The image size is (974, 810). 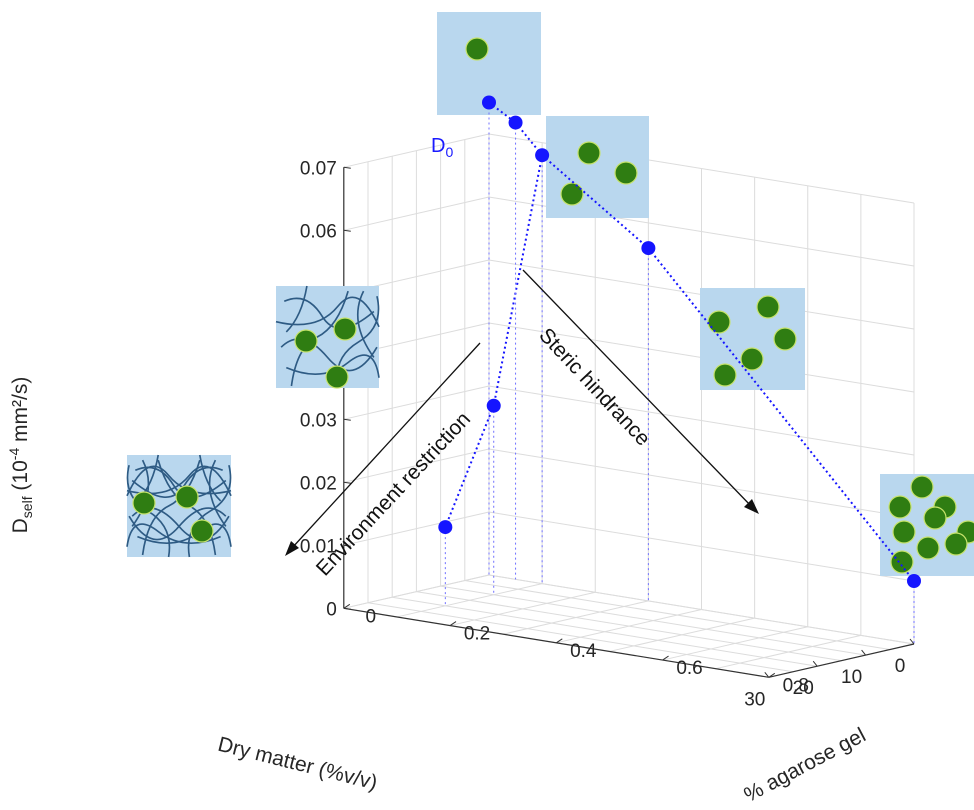 What do you see at coordinates (318, 168) in the screenshot?
I see `z-tick-label: 0.07` at bounding box center [318, 168].